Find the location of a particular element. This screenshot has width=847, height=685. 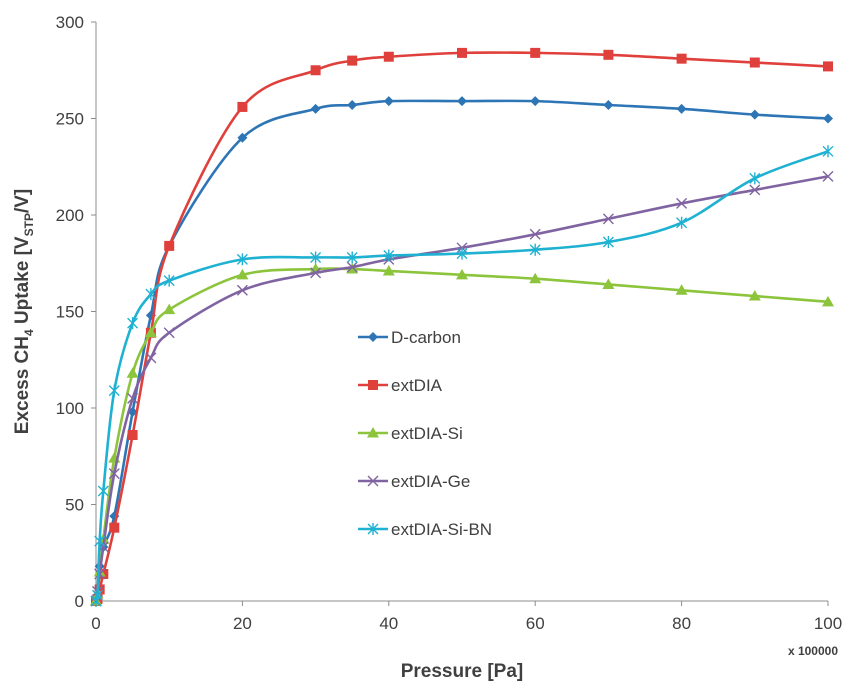

x-tick-label: 60 is located at coordinates (535, 623).